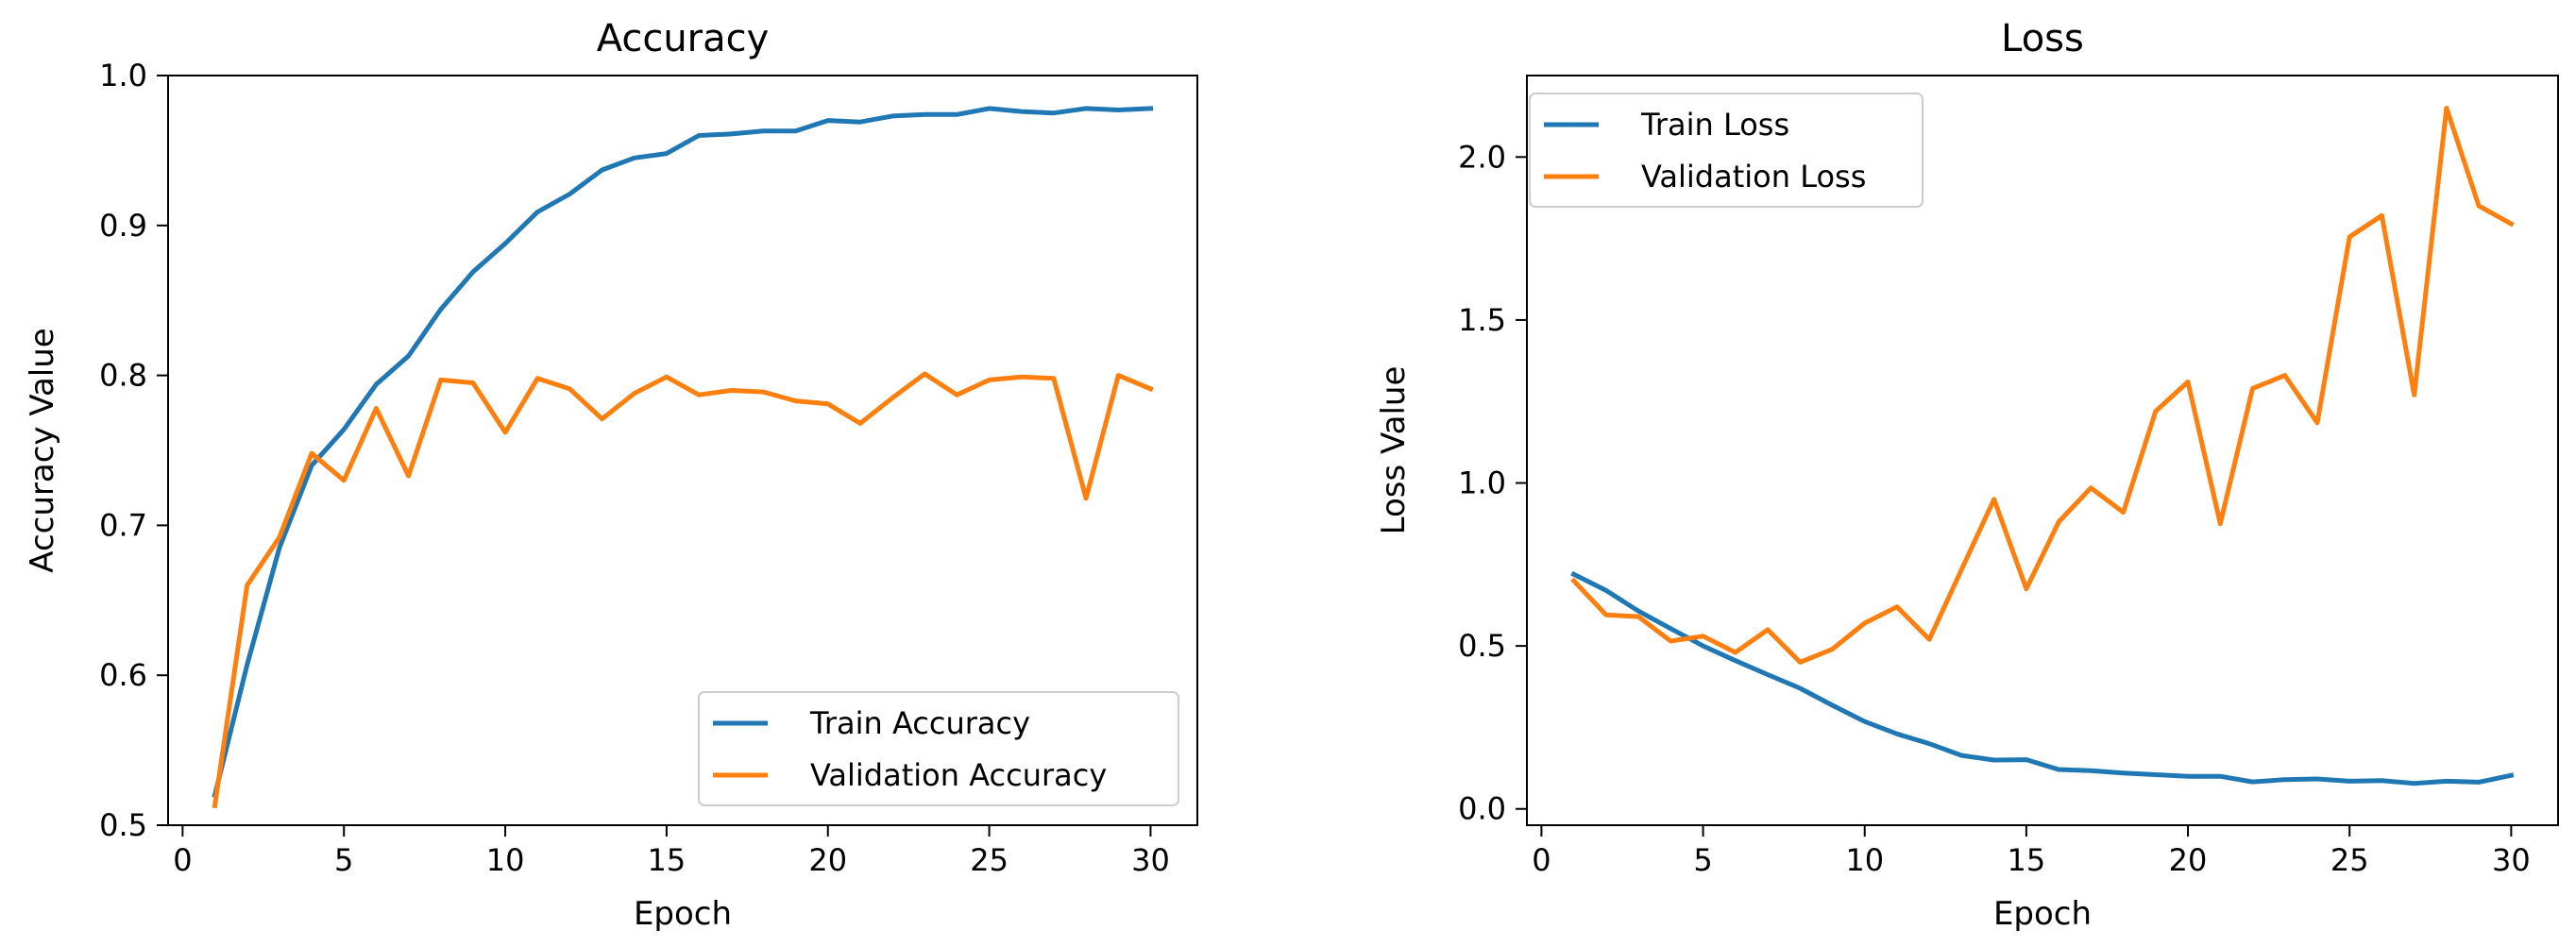 Image resolution: width=2576 pixels, height=947 pixels. Describe the element at coordinates (683, 38) in the screenshot. I see `accuracy-title: Accuracy` at that location.